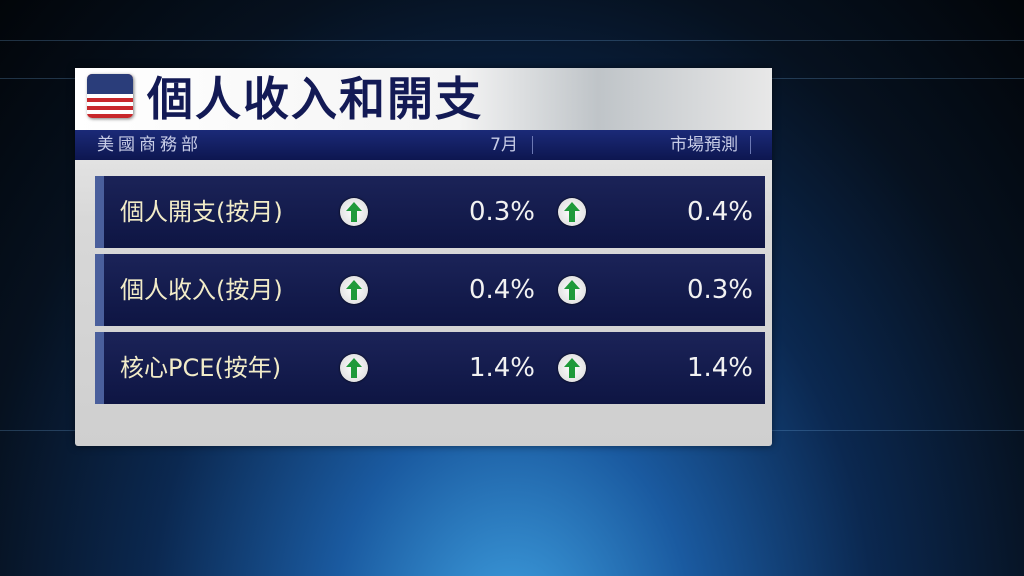 Image resolution: width=1024 pixels, height=576 pixels. I want to click on table-row: 個人開支(按月) 0.3% 0.4%, so click(430, 212).